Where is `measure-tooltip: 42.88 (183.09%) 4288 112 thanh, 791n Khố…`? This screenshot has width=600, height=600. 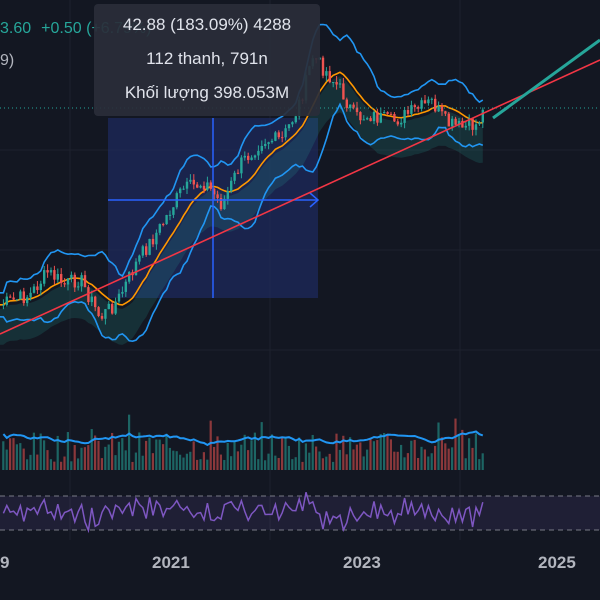
measure-tooltip: 42.88 (183.09%) 4288 112 thanh, 791n Khố… is located at coordinates (207, 60).